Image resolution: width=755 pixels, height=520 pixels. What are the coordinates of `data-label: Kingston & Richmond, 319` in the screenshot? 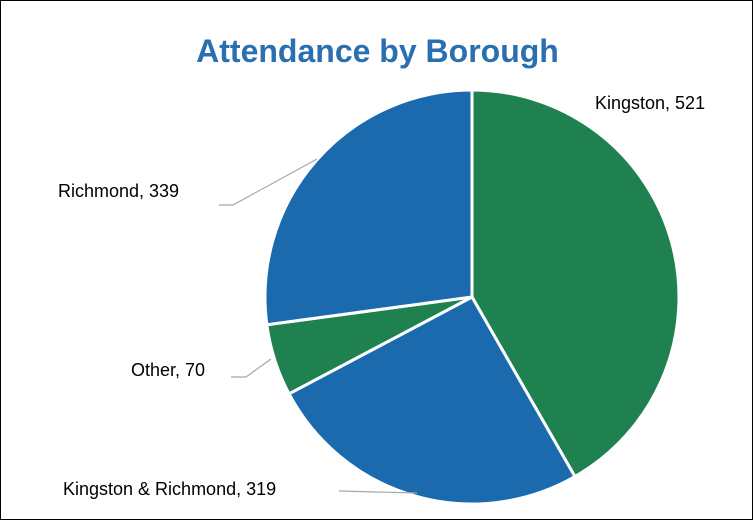 It's located at (169, 489).